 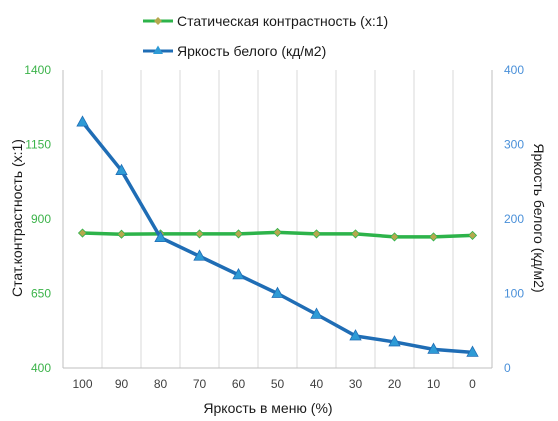 I want to click on x-tick-label: 30, so click(x=356, y=384).